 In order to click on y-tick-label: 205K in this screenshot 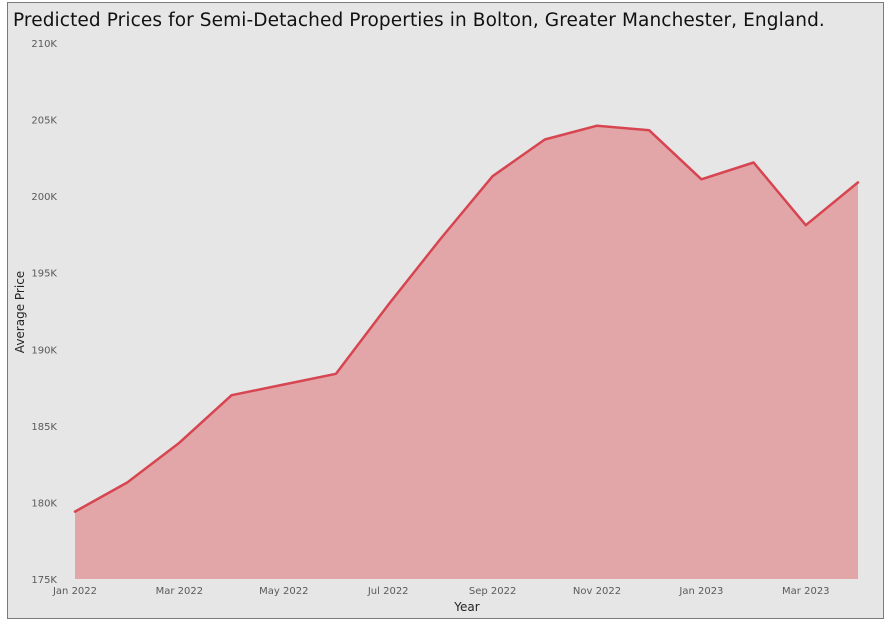, I will do `click(44, 121)`.